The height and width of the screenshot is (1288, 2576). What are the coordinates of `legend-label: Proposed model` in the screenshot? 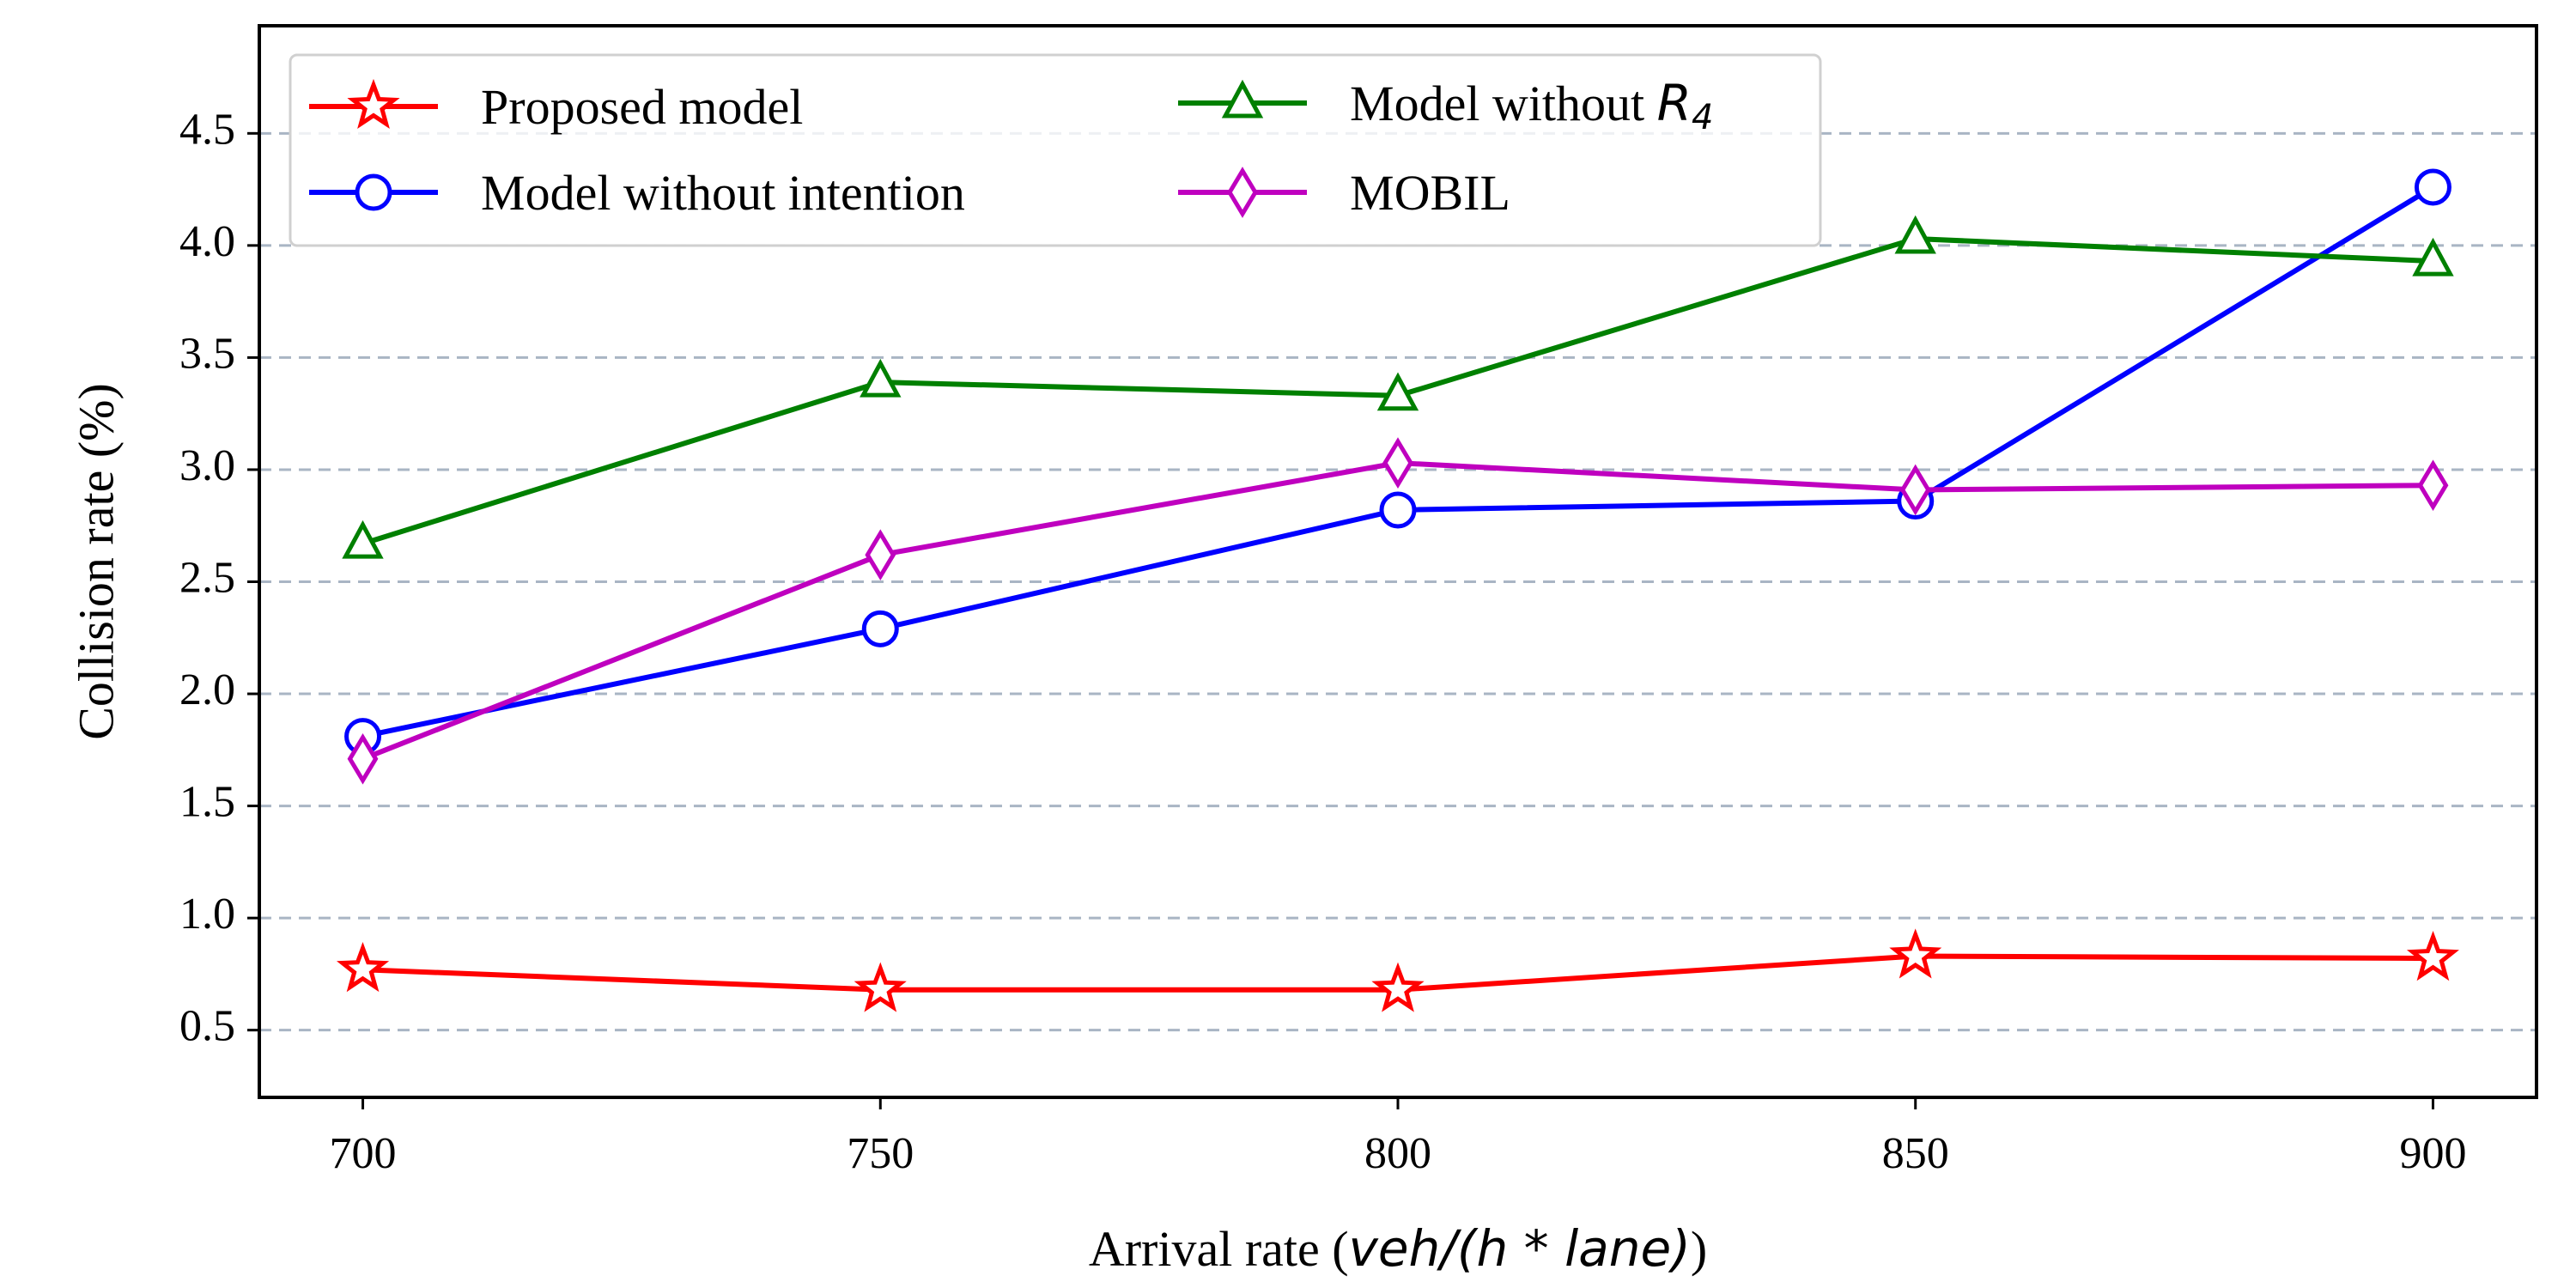 It's located at (642, 107).